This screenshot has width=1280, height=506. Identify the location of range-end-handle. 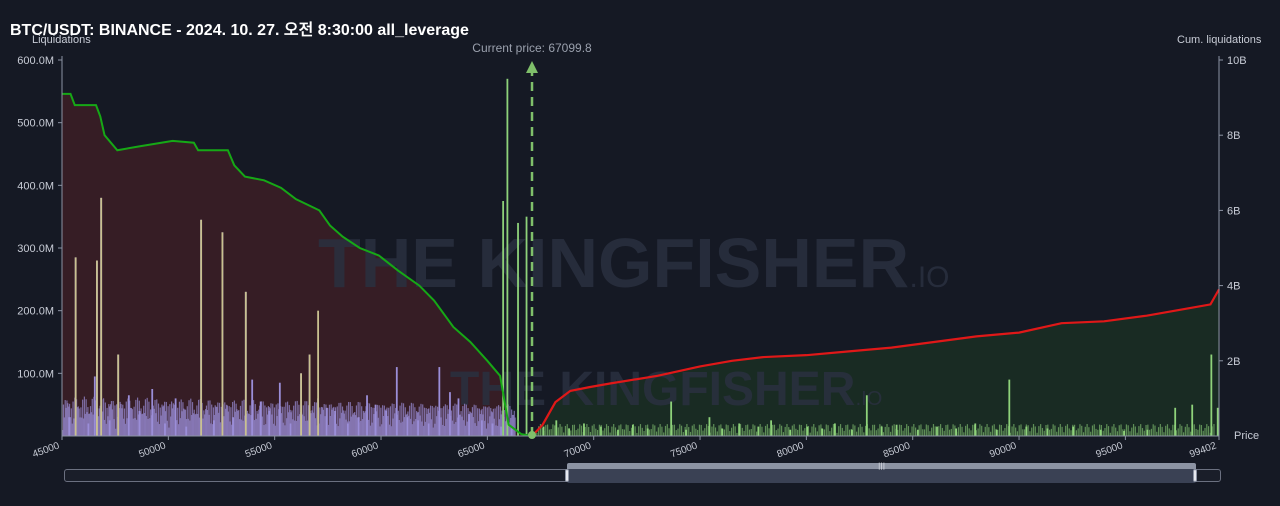
(1195, 475).